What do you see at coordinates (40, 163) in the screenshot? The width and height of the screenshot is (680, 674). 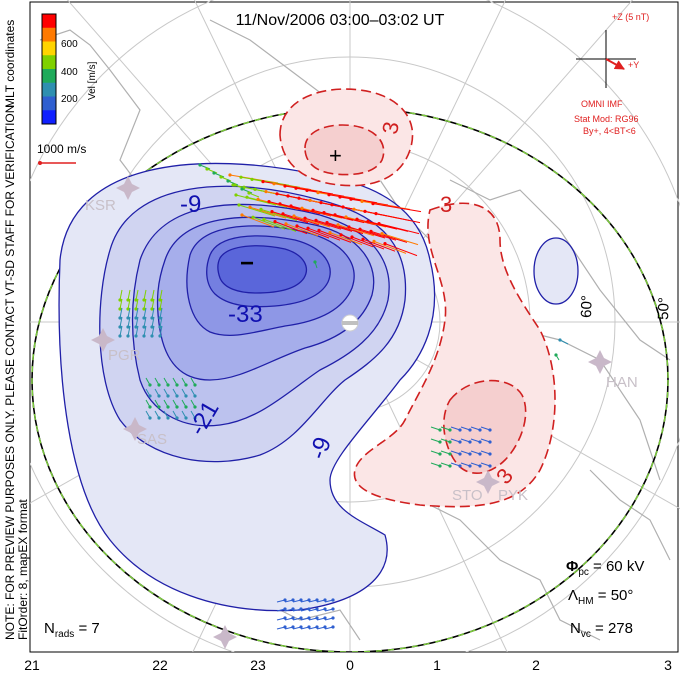 I see `reference-vector-dot` at bounding box center [40, 163].